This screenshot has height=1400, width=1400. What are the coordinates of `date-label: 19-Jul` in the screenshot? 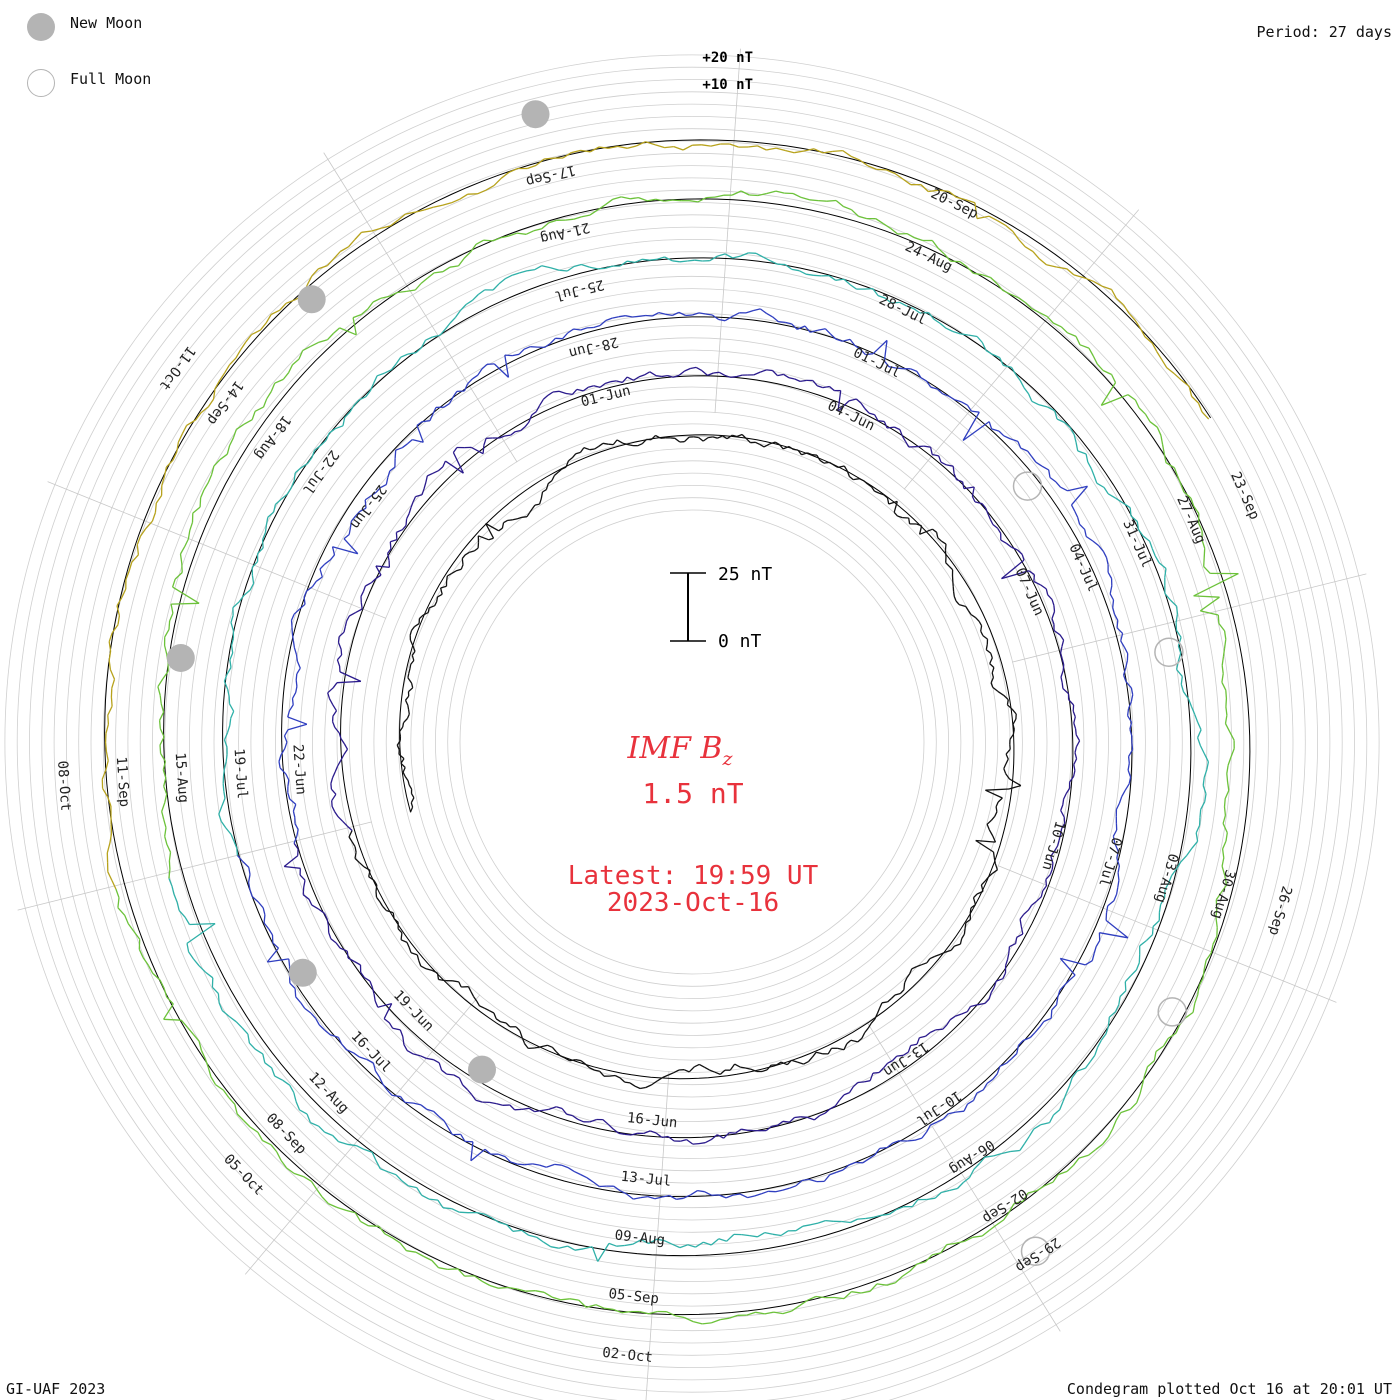 It's located at (239, 774).